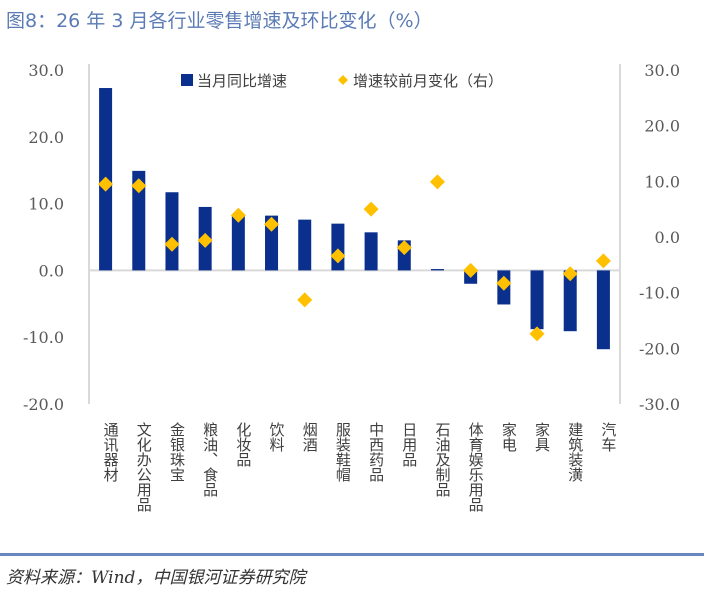 The height and width of the screenshot is (592, 704). Describe the element at coordinates (352, 554) in the screenshot. I see `source-divider` at that location.